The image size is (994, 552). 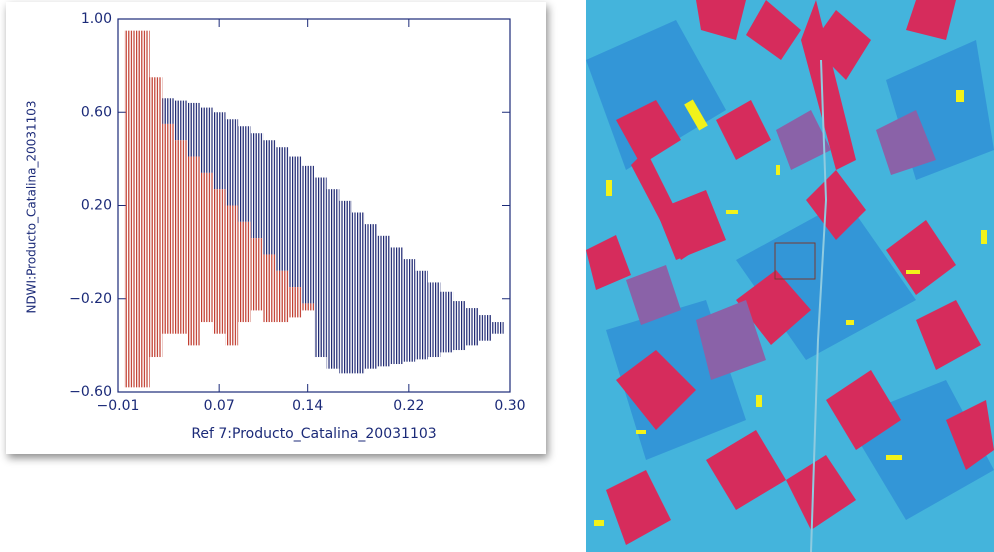 I want to click on y-tick-label: −0.60, so click(x=90, y=392).